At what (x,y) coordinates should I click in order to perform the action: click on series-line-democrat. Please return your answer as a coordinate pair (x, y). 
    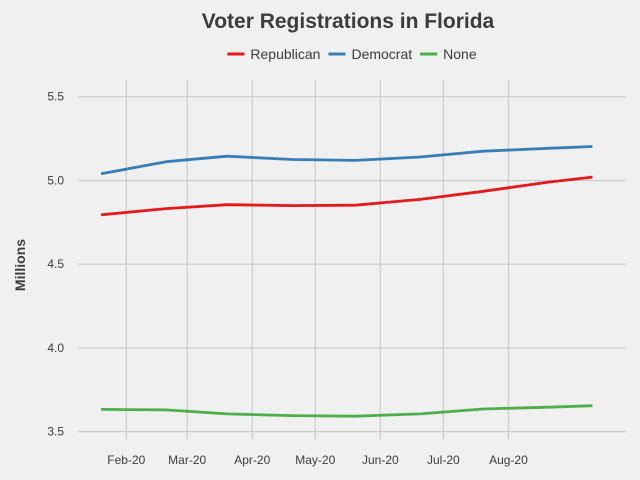
    Looking at the image, I should click on (346, 160).